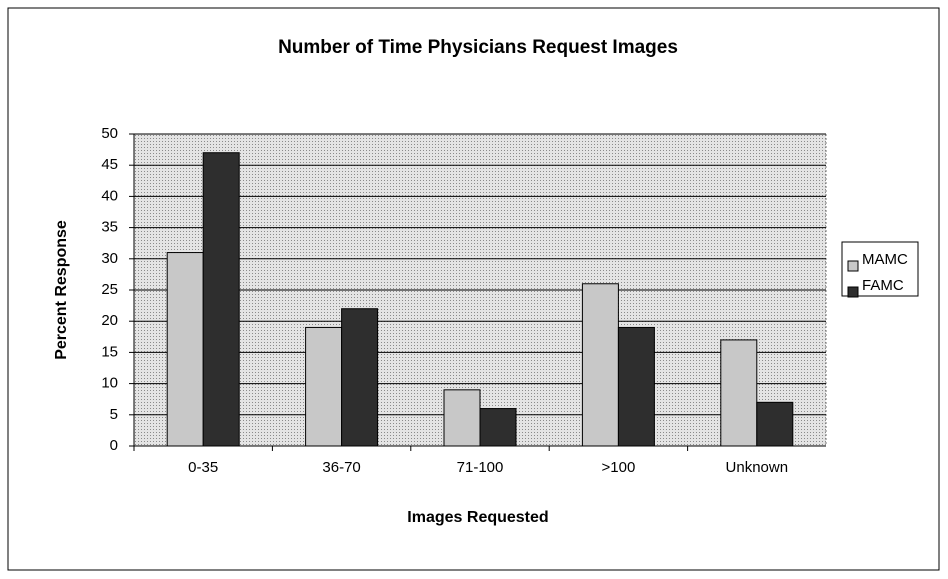 The height and width of the screenshot is (579, 948). I want to click on x-tick-label: >100, so click(619, 467).